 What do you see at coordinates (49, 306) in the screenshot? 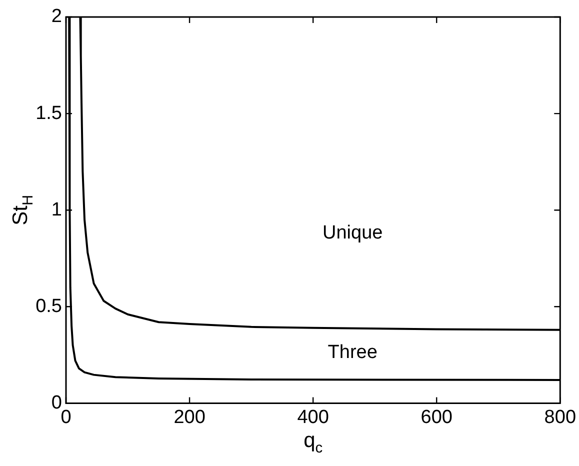
I see `y-tick-label: 0.5` at bounding box center [49, 306].